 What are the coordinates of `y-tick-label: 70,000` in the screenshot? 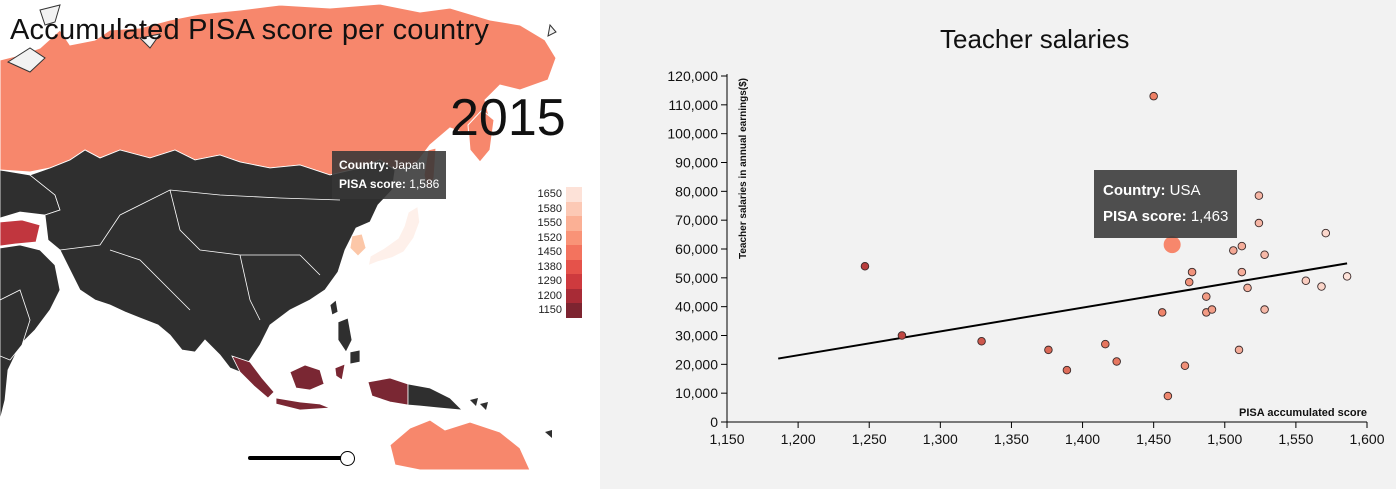 It's located at (696, 220).